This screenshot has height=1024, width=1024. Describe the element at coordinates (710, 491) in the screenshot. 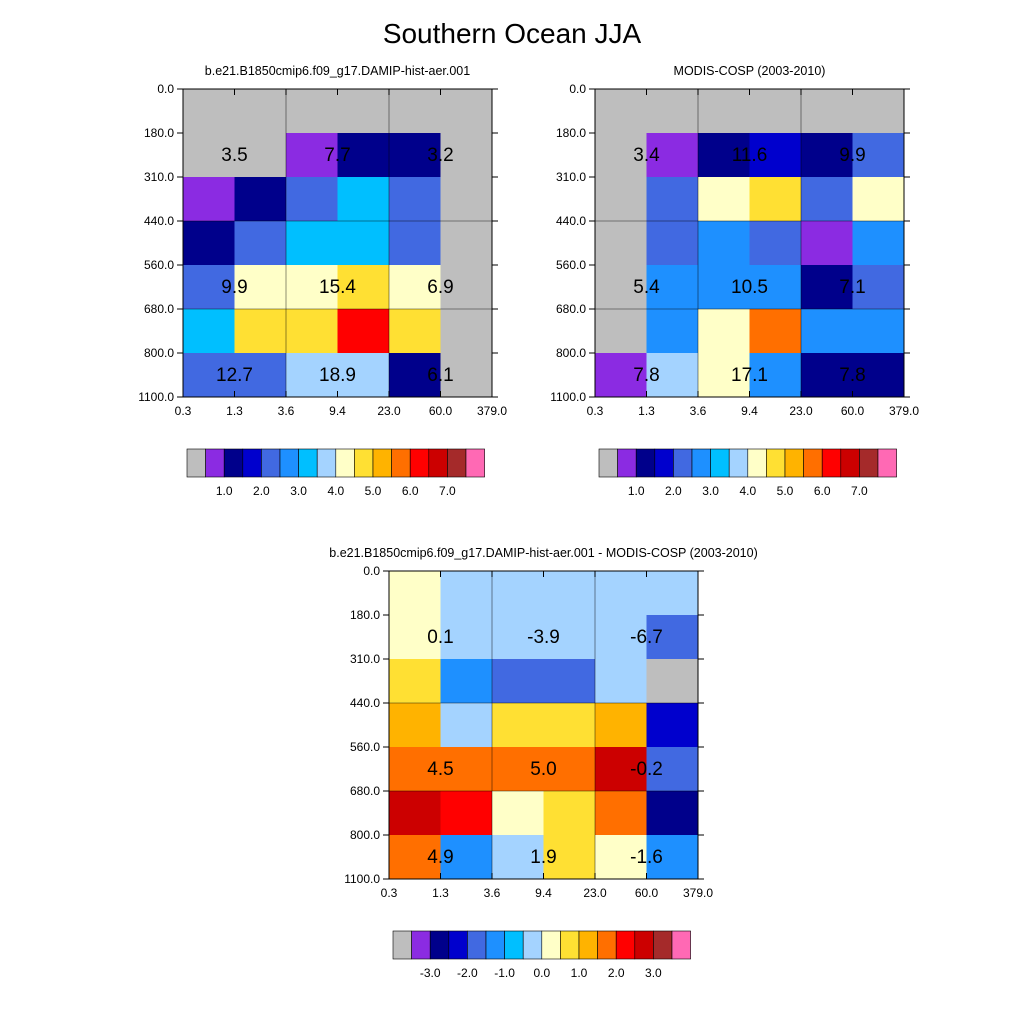

I see `colorbar-label: 3.0` at that location.